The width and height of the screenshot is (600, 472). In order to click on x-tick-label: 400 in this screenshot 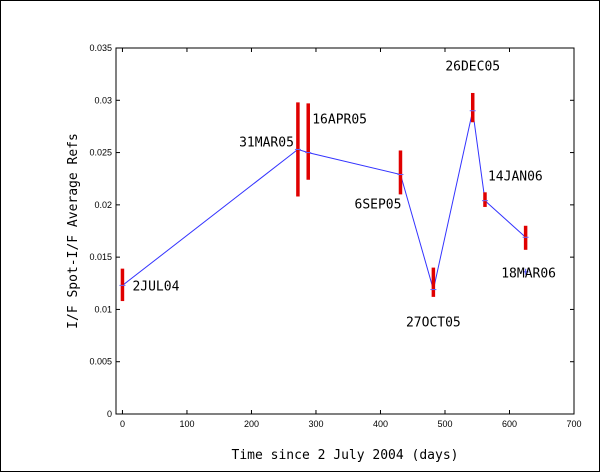, I will do `click(380, 424)`.